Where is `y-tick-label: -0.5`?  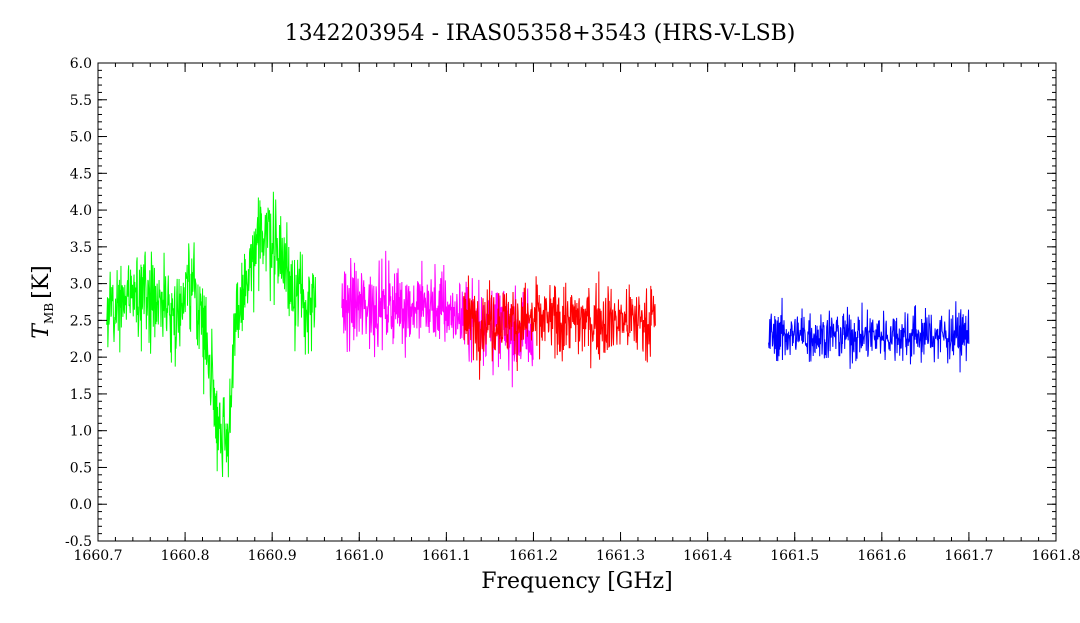 y-tick-label: -0.5 is located at coordinates (78, 542).